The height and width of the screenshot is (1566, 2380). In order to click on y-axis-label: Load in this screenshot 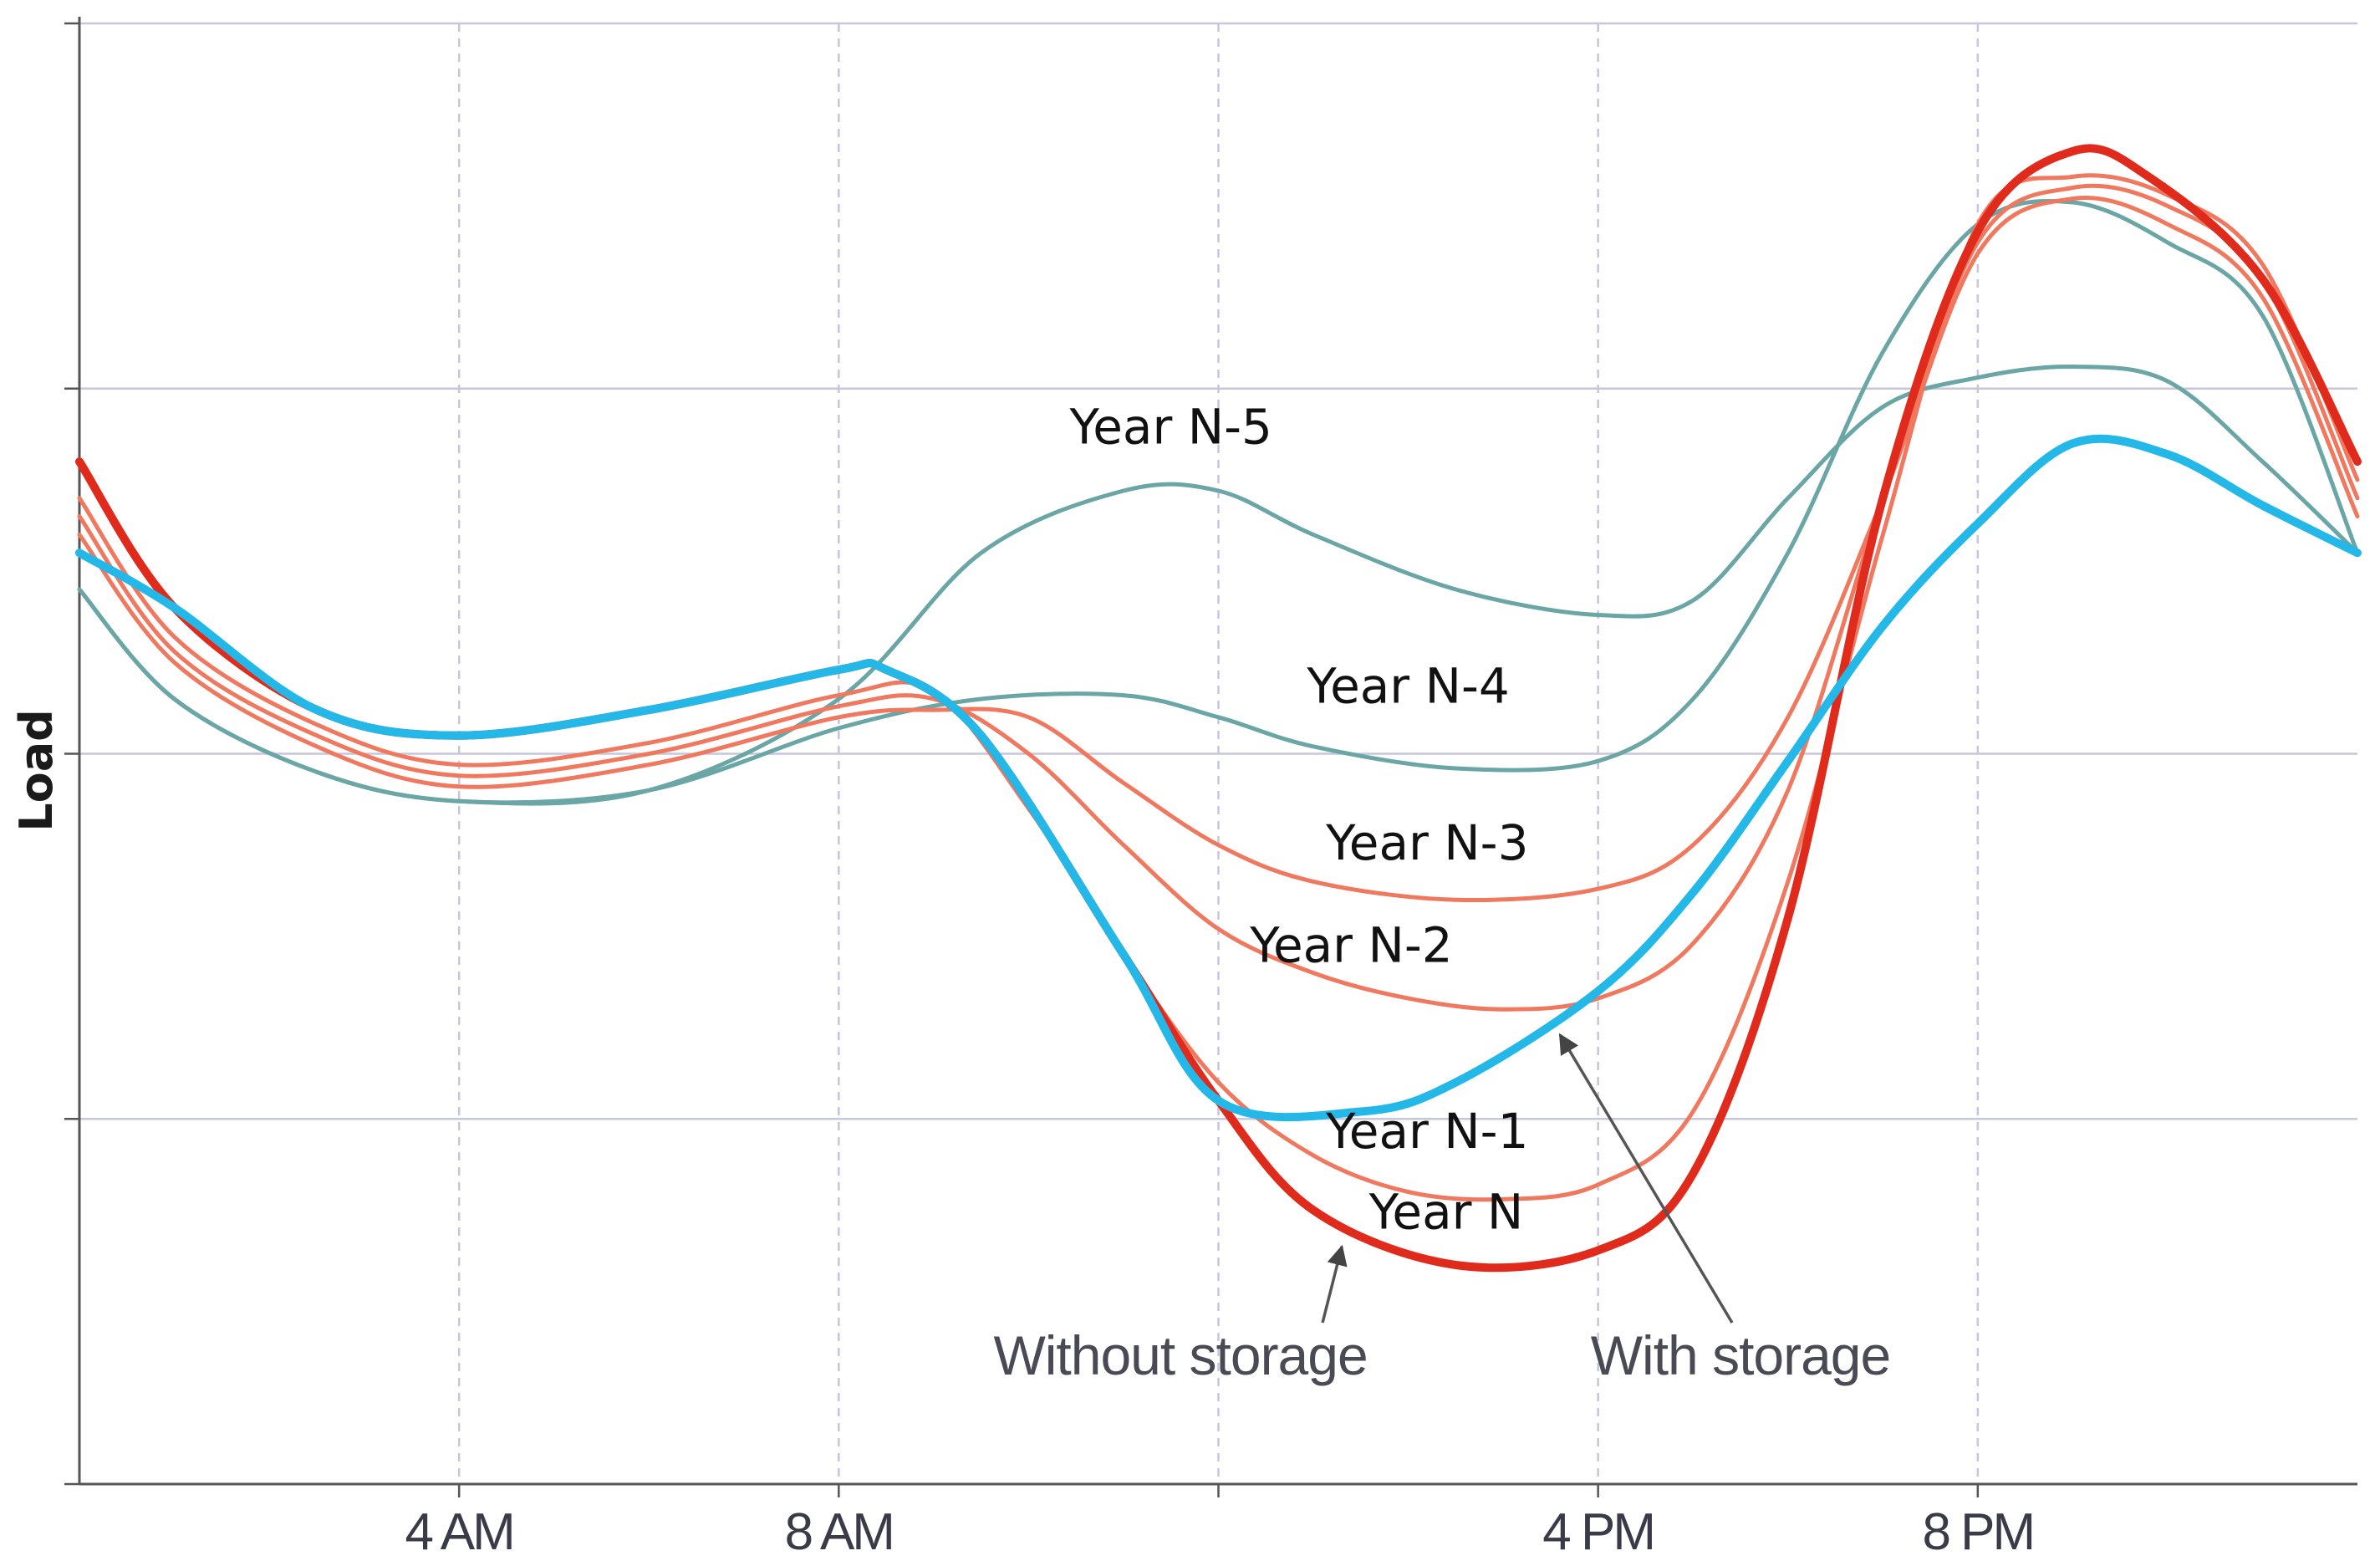, I will do `click(36, 770)`.